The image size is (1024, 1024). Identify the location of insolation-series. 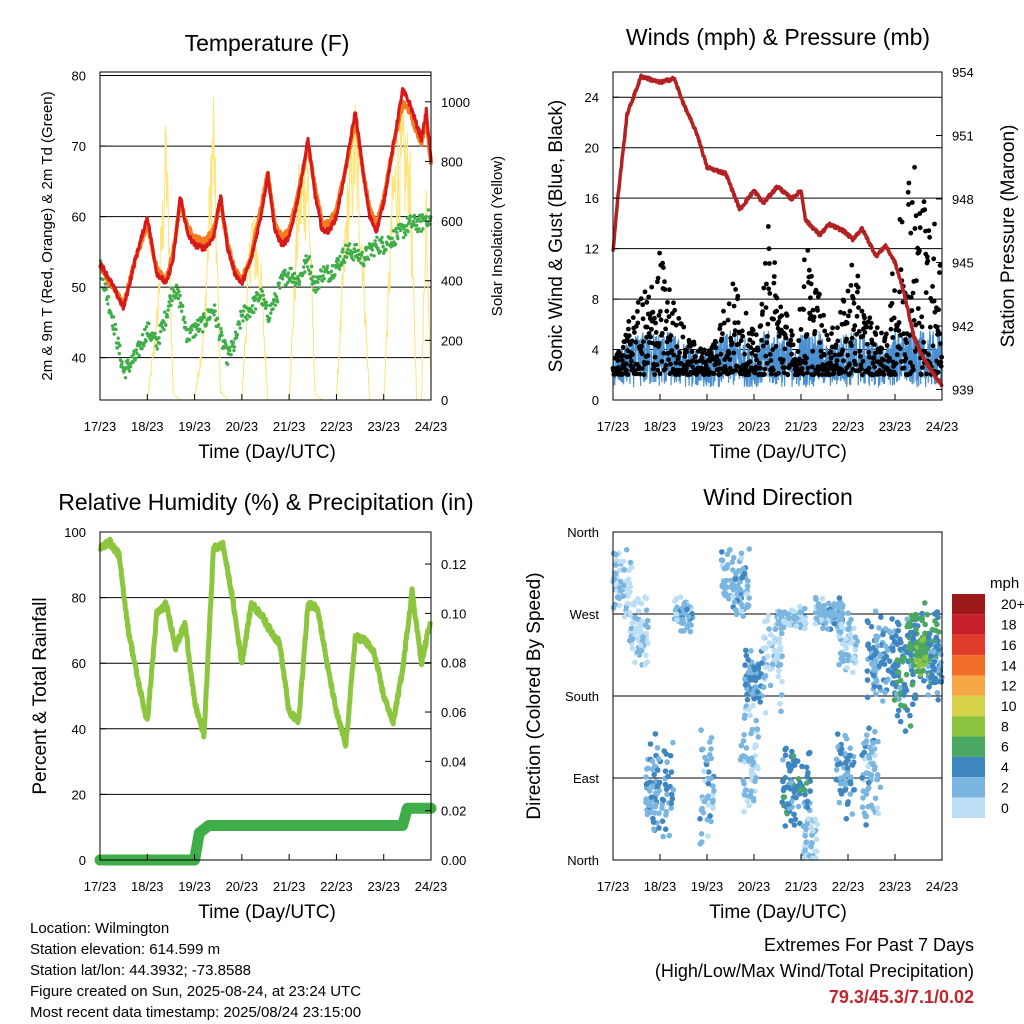
(266, 249).